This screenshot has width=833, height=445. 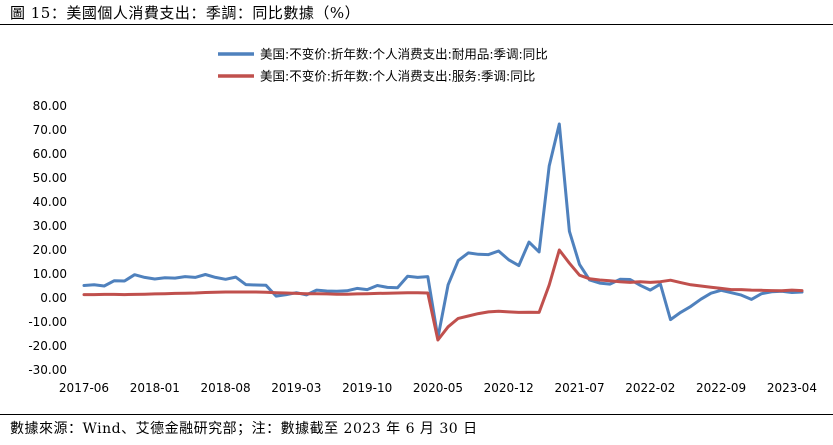 I want to click on y-tick-label: 60.00, so click(x=50, y=154).